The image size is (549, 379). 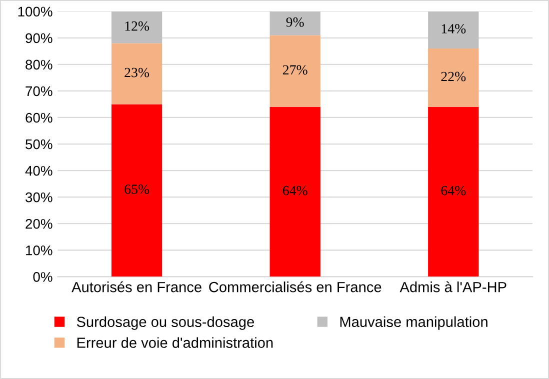 What do you see at coordinates (39, 223) in the screenshot?
I see `y-tick-label: 20%` at bounding box center [39, 223].